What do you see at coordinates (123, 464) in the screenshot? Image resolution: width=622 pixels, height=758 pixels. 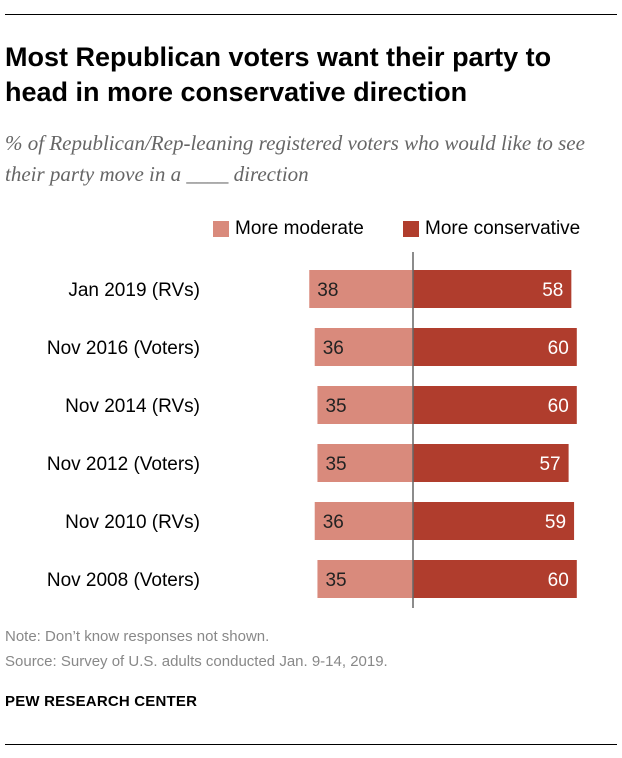 I see `category-label: Nov 2012 (Voters)` at bounding box center [123, 464].